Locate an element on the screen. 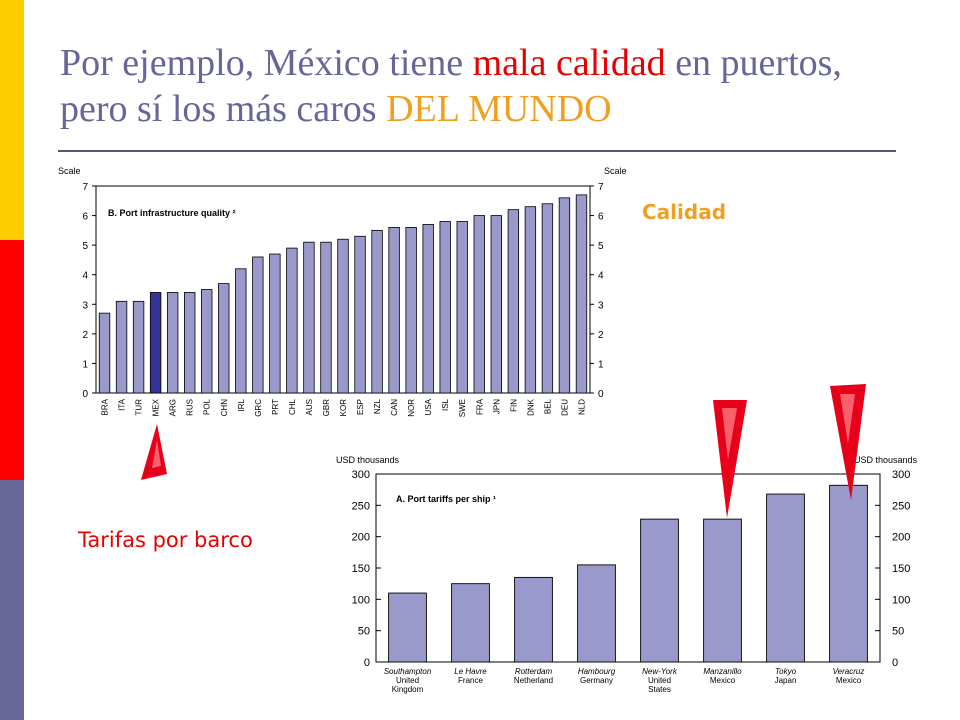 The width and height of the screenshot is (960, 720). quality-category-label: SWE is located at coordinates (462, 408).